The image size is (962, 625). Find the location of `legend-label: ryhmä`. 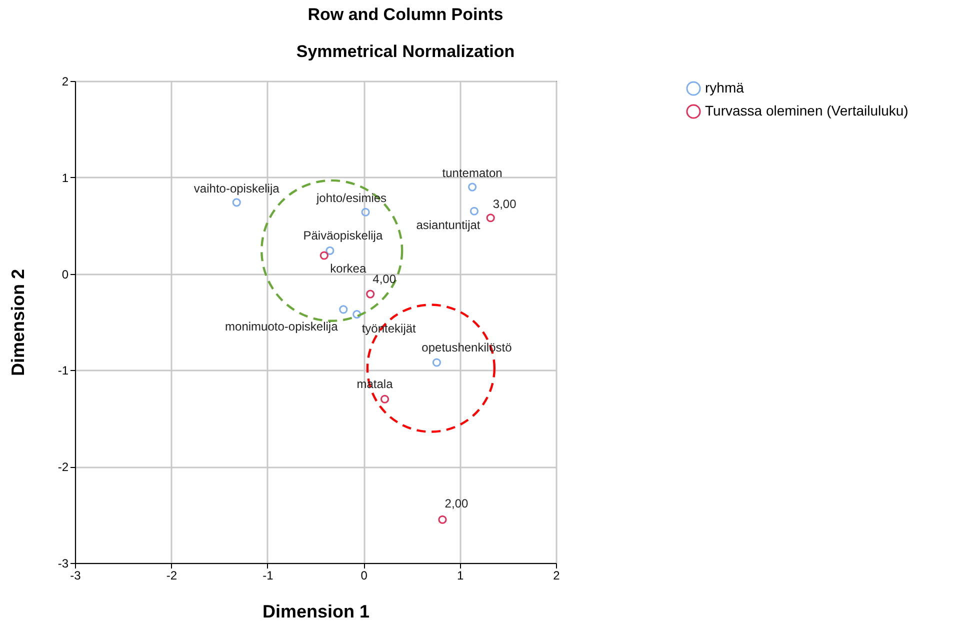

legend-label: ryhmä is located at coordinates (724, 88).